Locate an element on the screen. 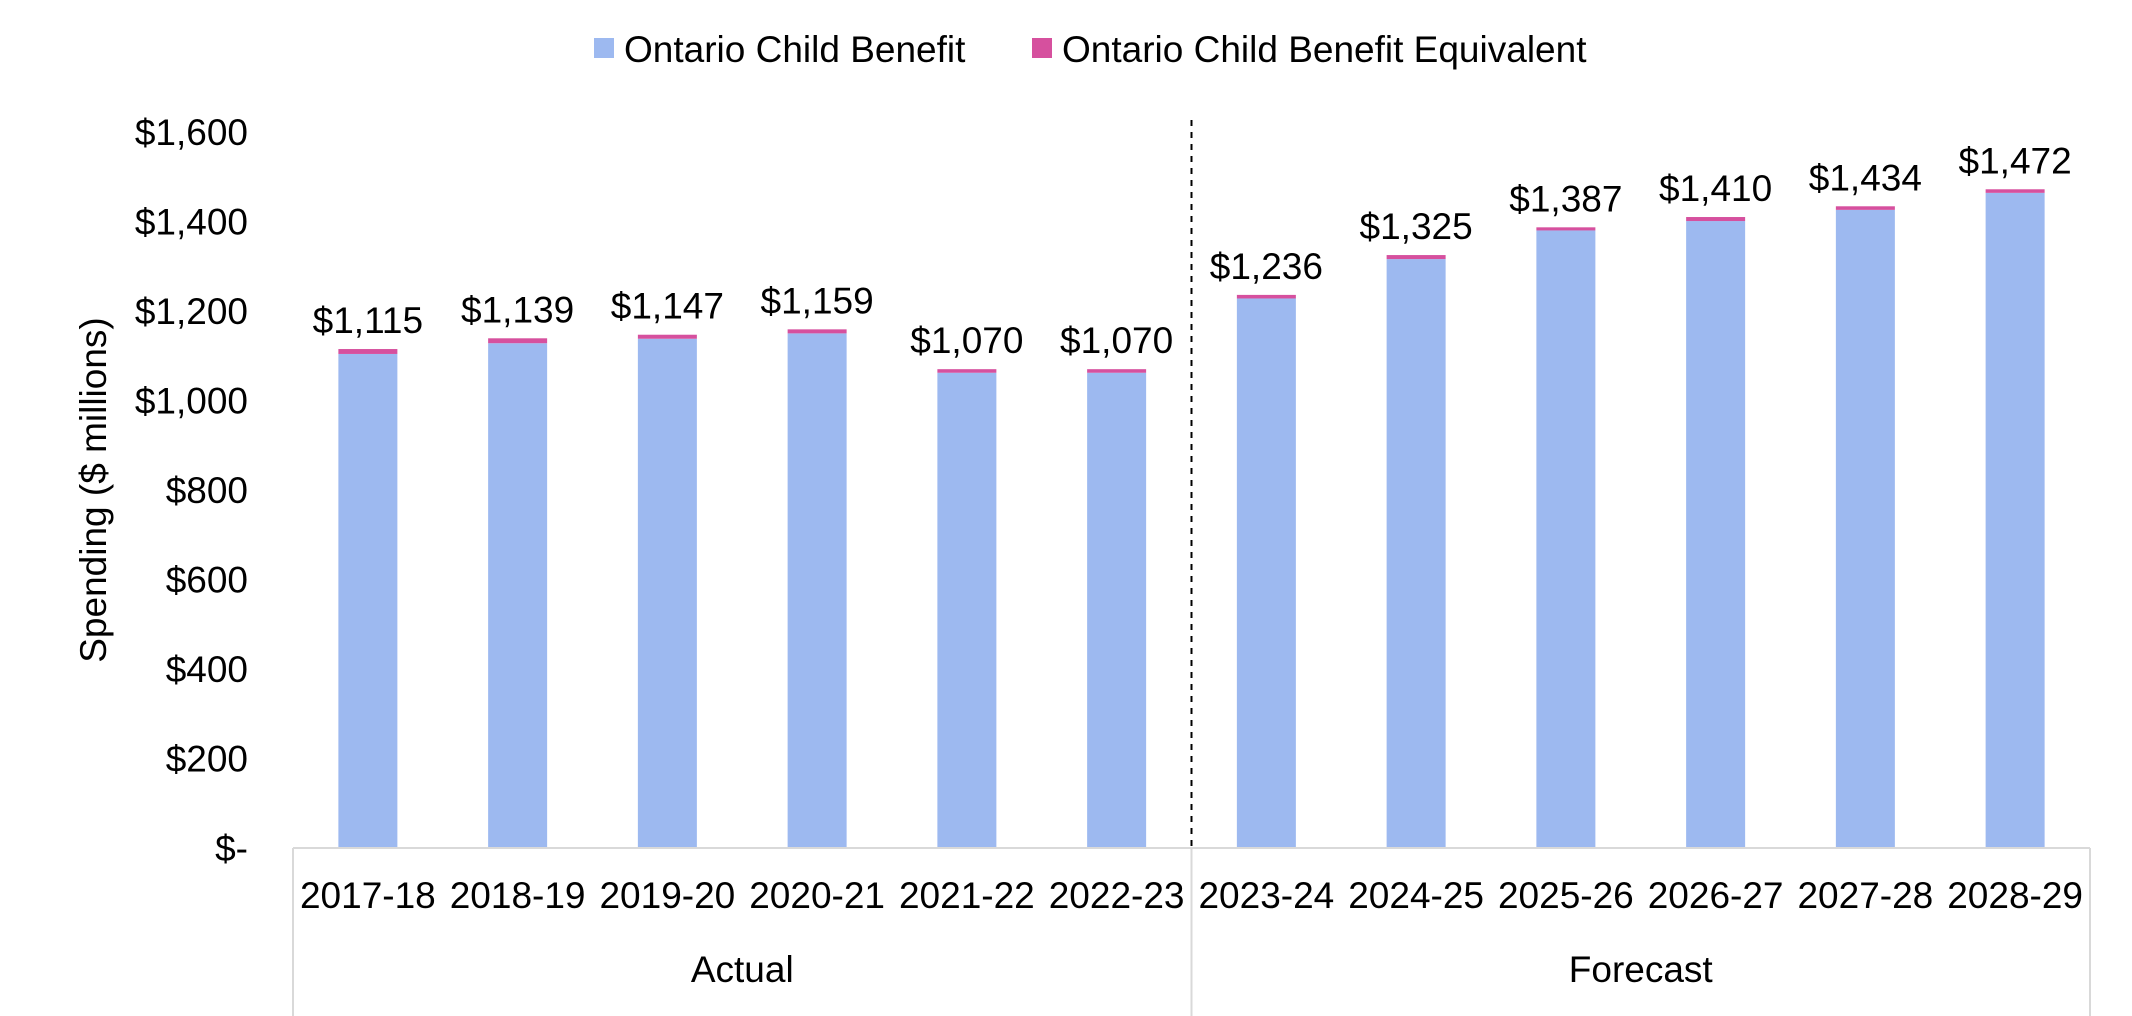 The width and height of the screenshot is (2132, 1016). legend-label-2: Ontario Child Benefit Equivalent is located at coordinates (1324, 49).